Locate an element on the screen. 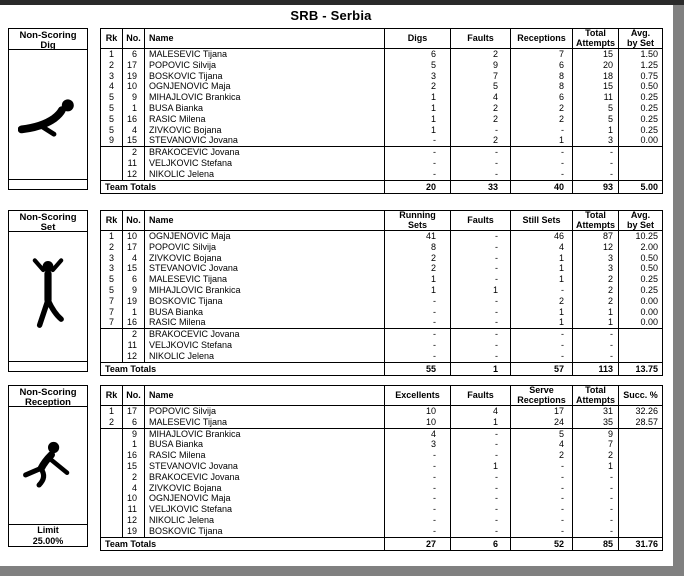  column-header: Digs is located at coordinates (417, 38).